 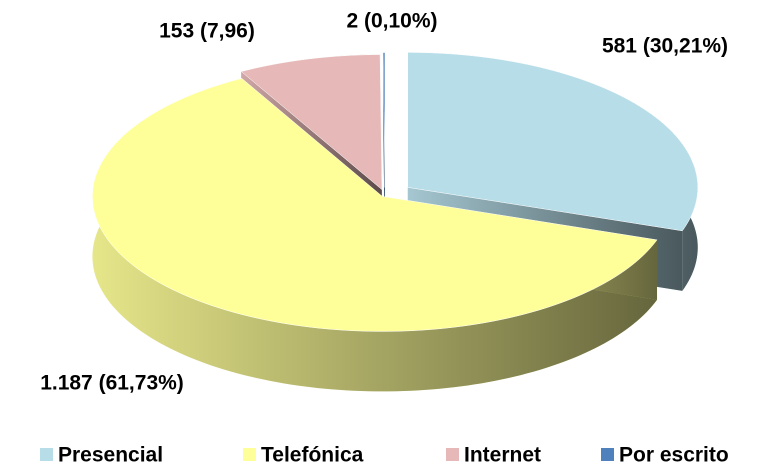 I want to click on data-label: 581 (30,21%), so click(x=665, y=46).